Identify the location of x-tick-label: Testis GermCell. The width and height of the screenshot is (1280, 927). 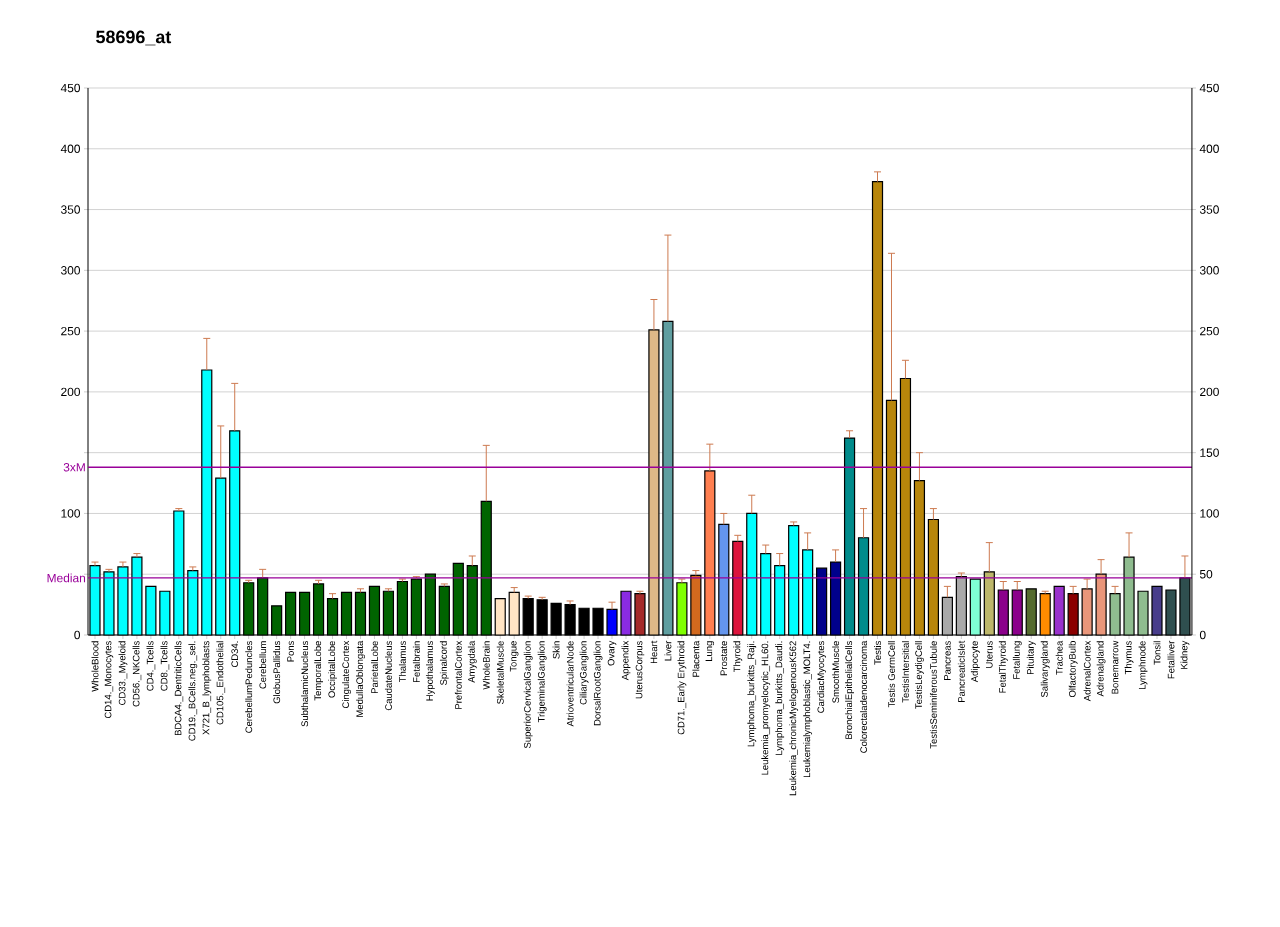
(891, 674).